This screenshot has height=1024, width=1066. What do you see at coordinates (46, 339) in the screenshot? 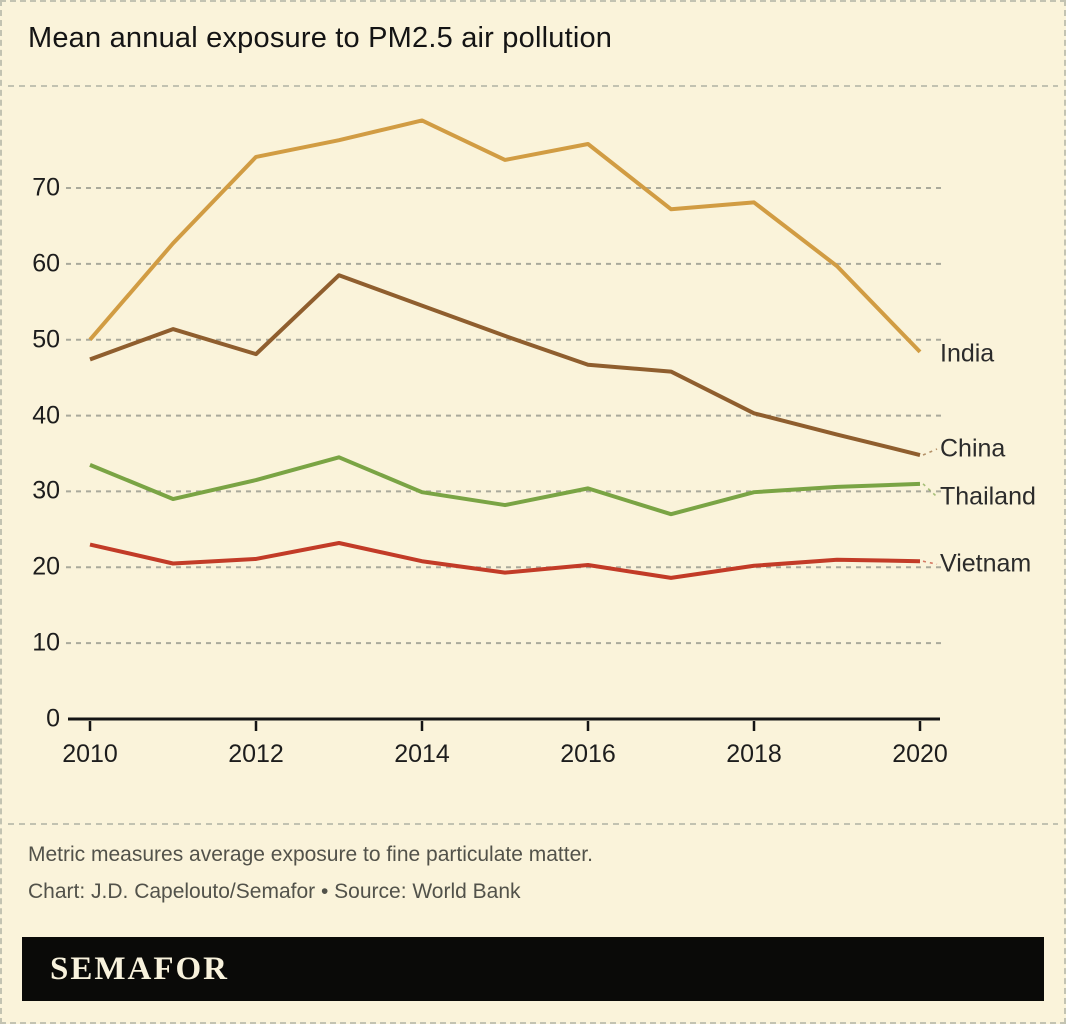
I see `y-axis-label-50: 50` at bounding box center [46, 339].